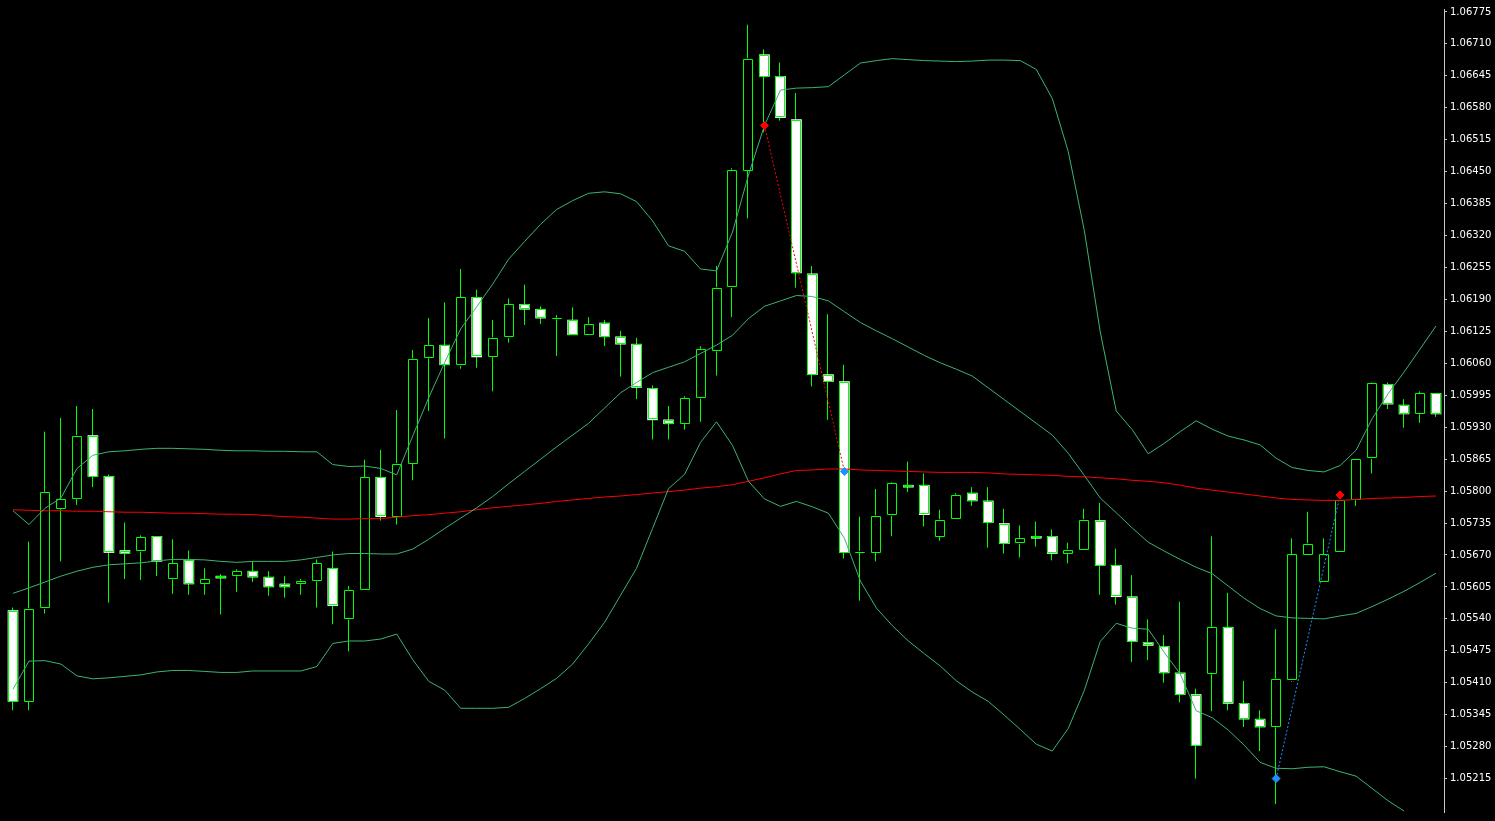 This screenshot has height=821, width=1495. What do you see at coordinates (1471, 203) in the screenshot?
I see `y-tick-label: 1.06385` at bounding box center [1471, 203].